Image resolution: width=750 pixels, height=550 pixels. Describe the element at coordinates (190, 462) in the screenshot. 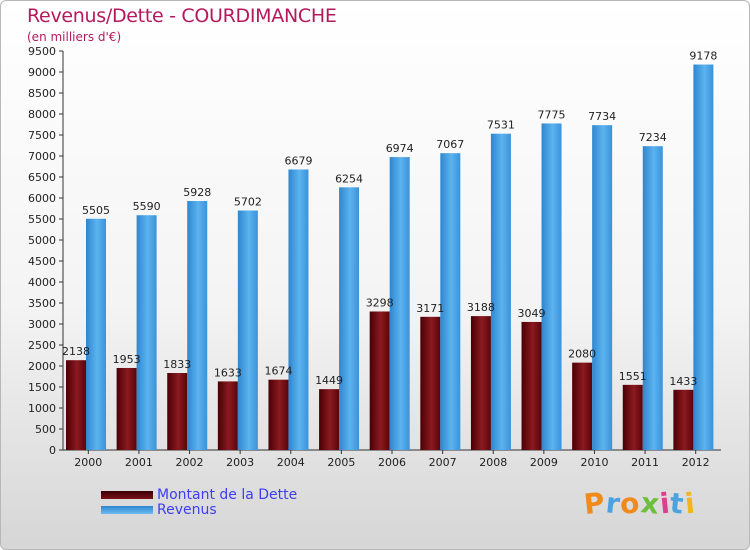

I see `x-tick-label: 2002` at that location.